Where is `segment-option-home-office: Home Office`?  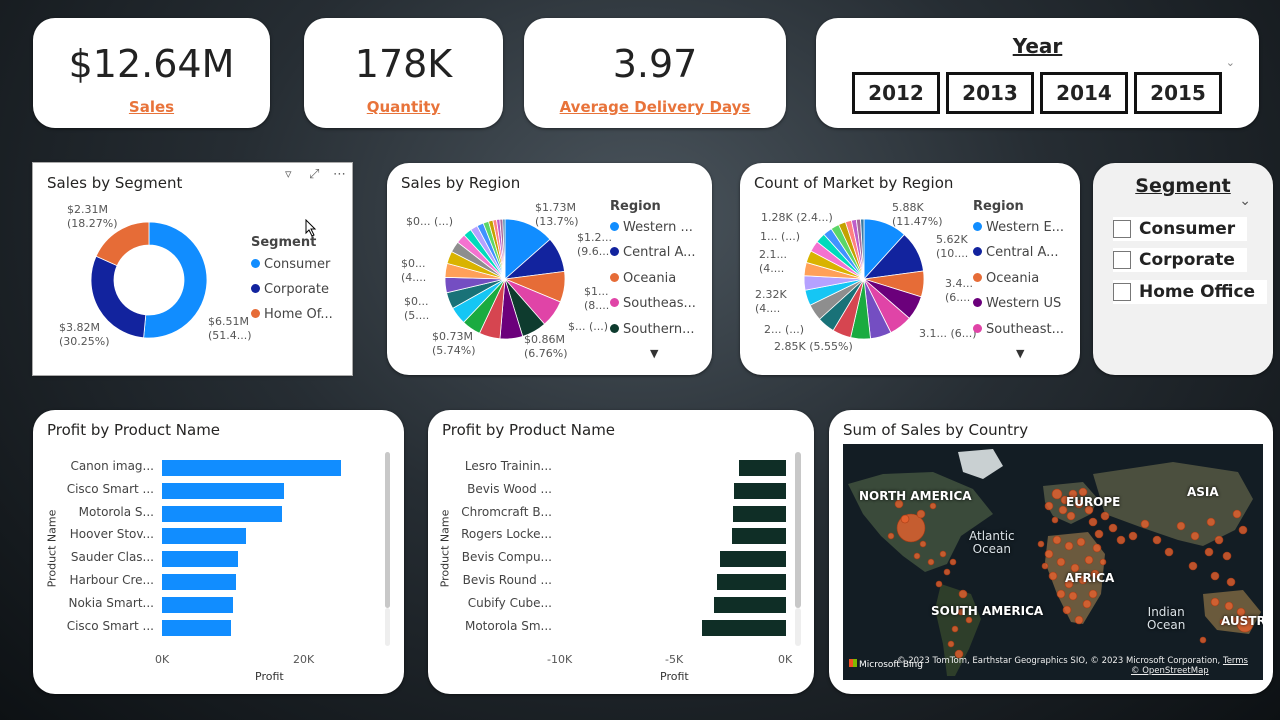 segment-option-home-office: Home Office is located at coordinates (1190, 292).